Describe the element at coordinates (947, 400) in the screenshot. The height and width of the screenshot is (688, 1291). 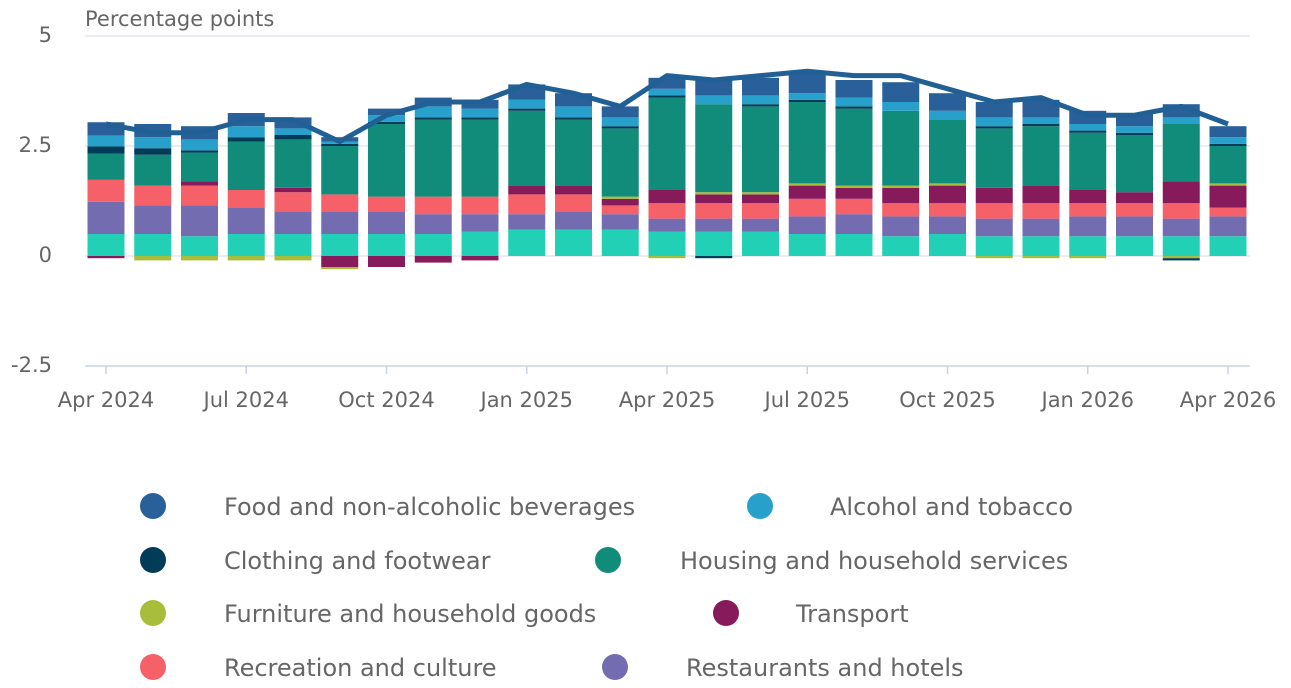
I see `x-tick-label: Oct 2025` at that location.